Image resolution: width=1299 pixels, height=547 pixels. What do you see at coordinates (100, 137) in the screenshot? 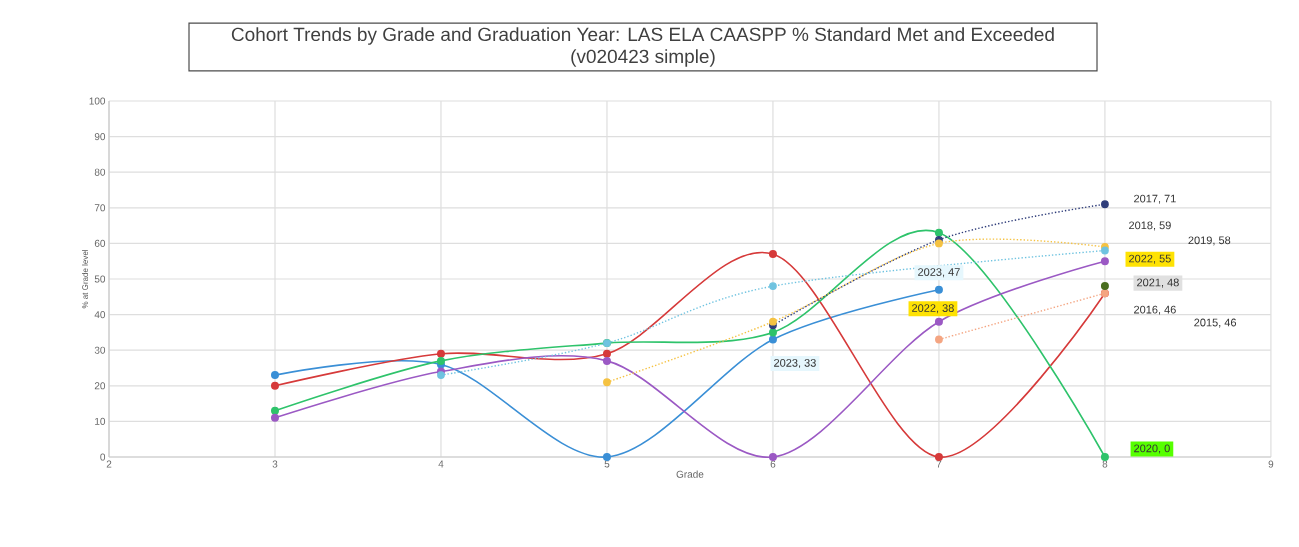
I see `y-tick-label: 90` at bounding box center [100, 137].